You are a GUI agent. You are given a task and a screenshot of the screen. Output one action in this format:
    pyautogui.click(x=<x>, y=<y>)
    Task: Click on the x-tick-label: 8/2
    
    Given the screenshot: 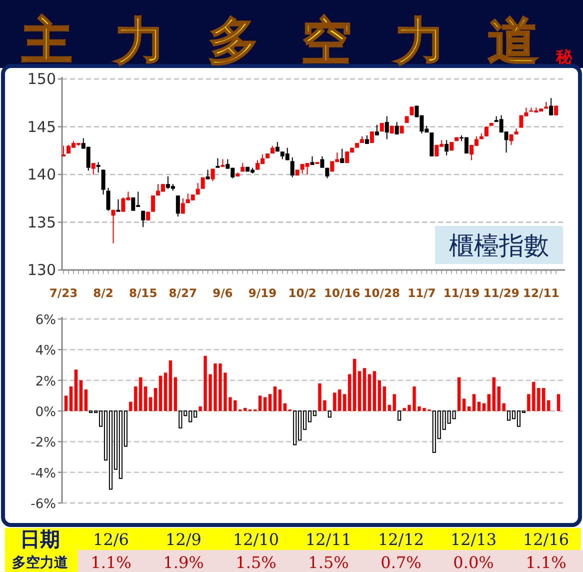 What is the action you would take?
    pyautogui.click(x=103, y=293)
    